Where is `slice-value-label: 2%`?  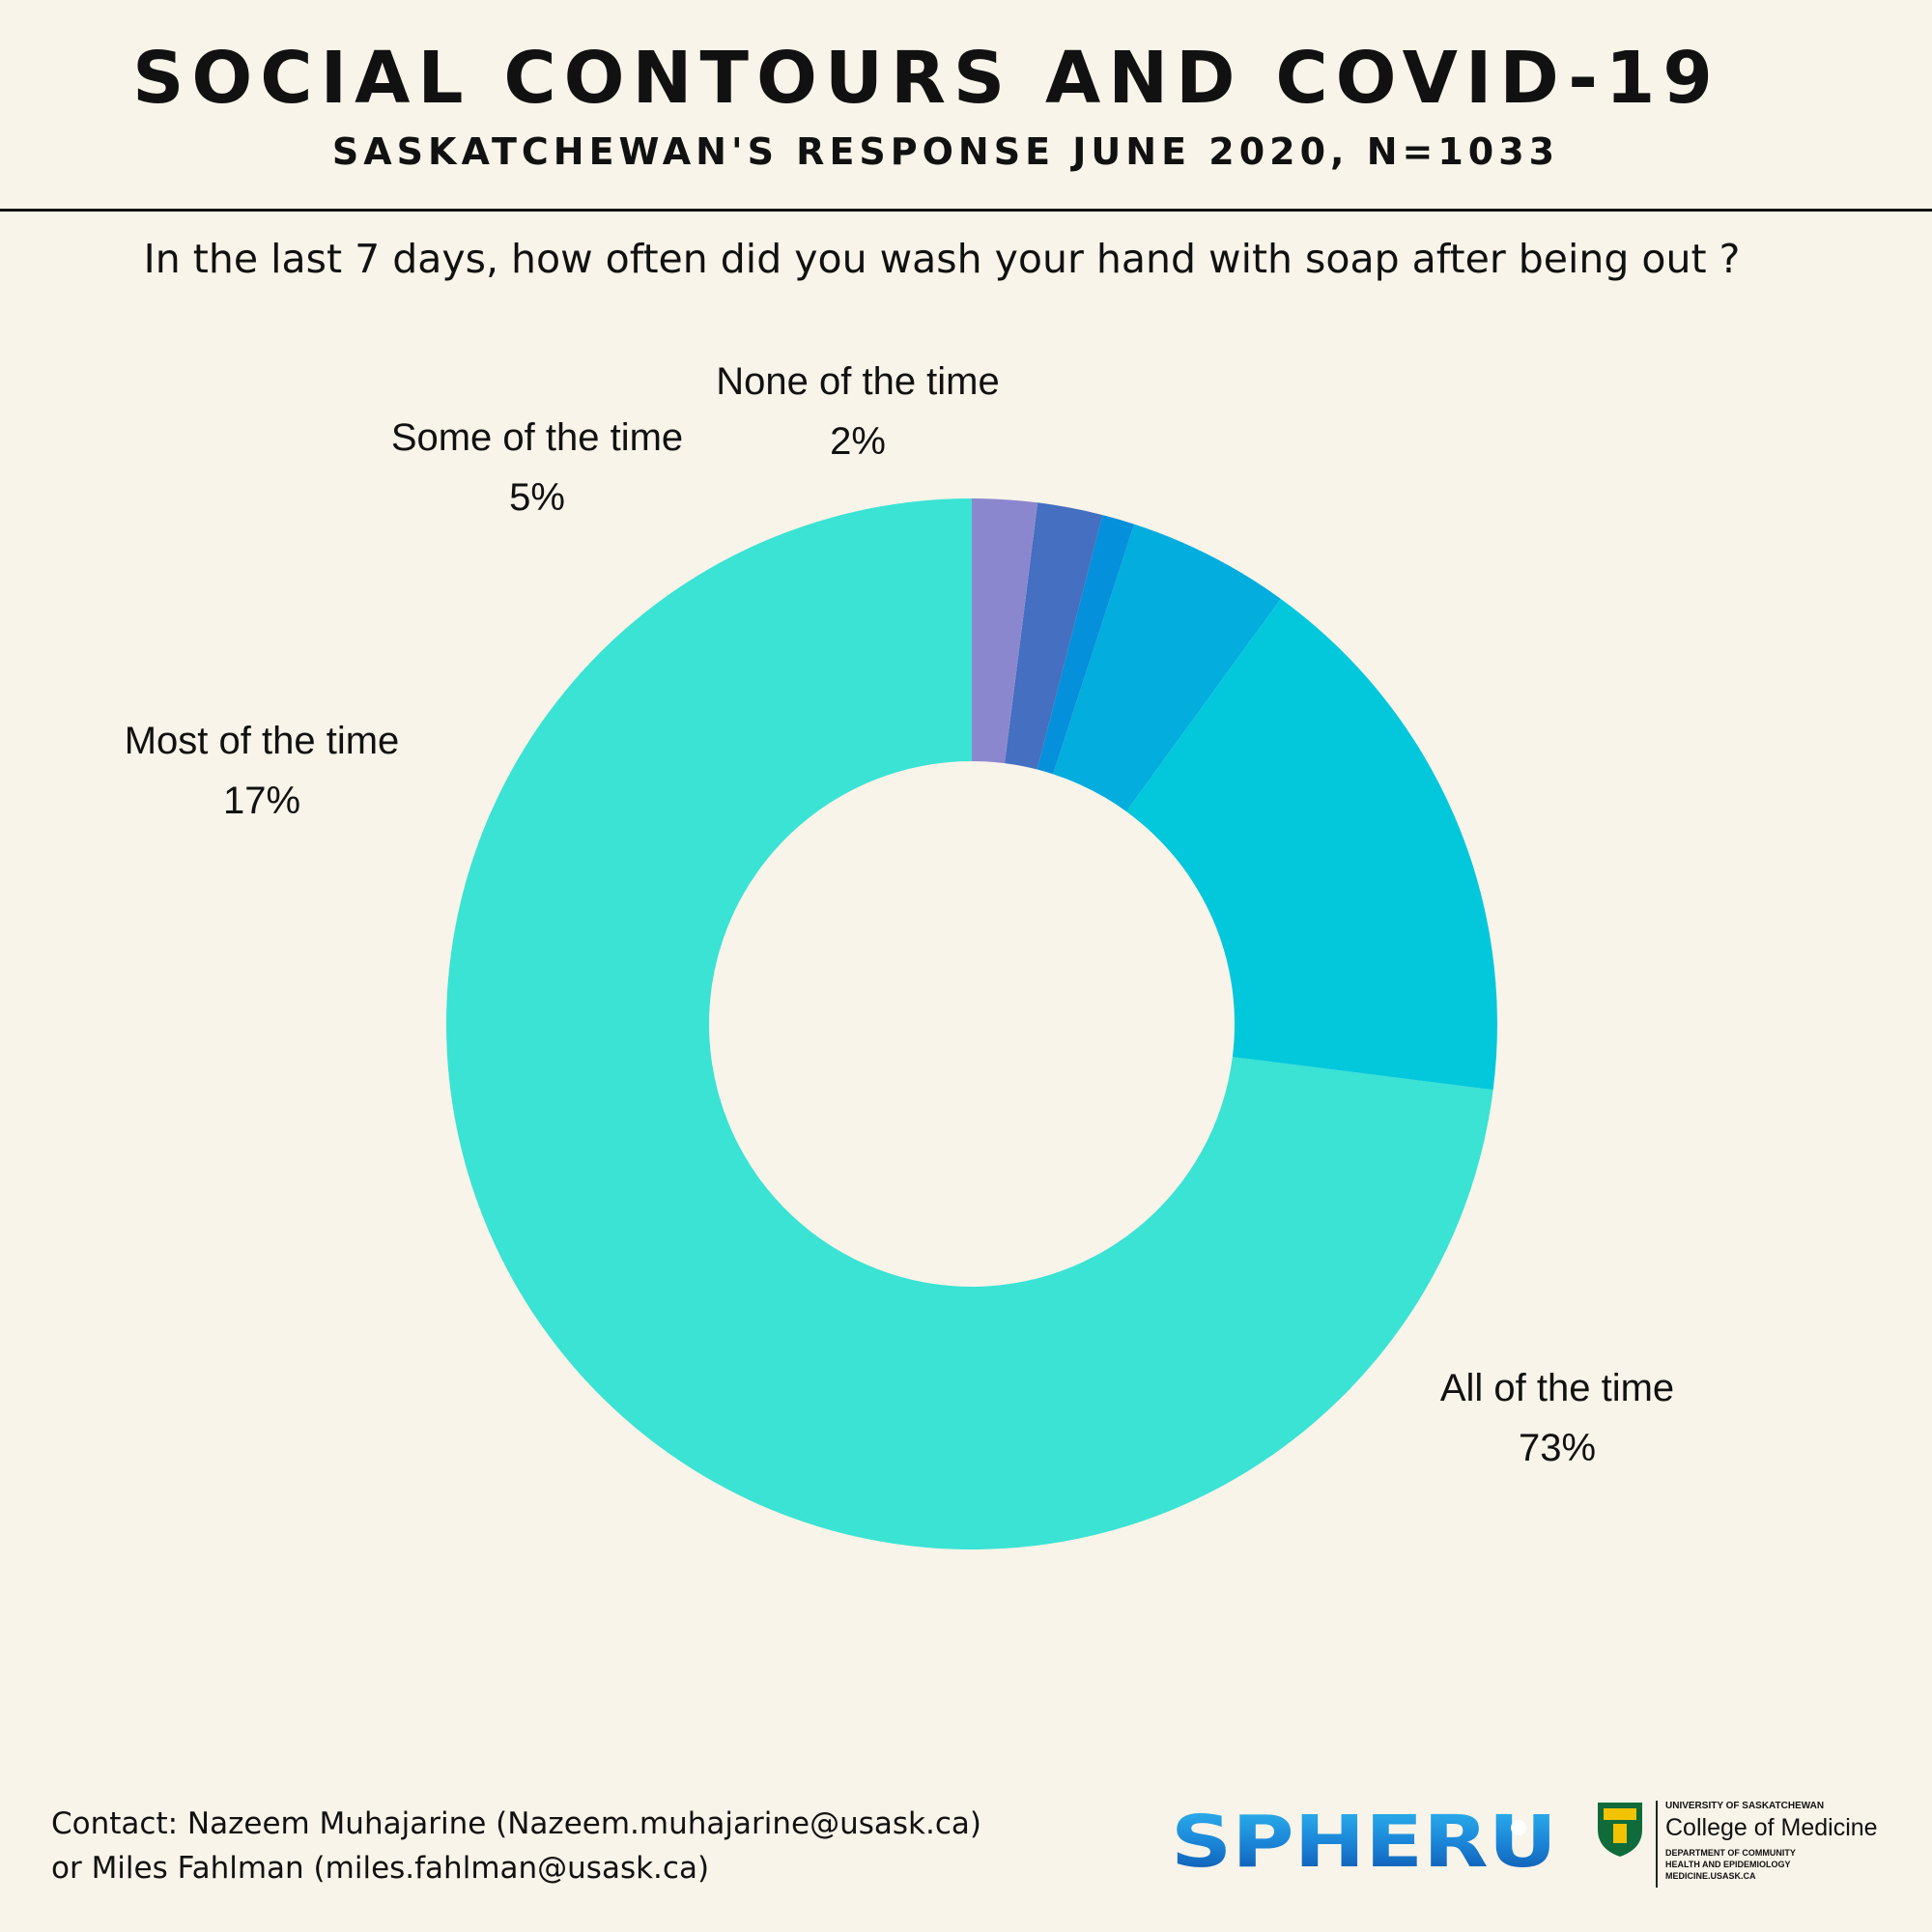 slice-value-label: 2% is located at coordinates (858, 441).